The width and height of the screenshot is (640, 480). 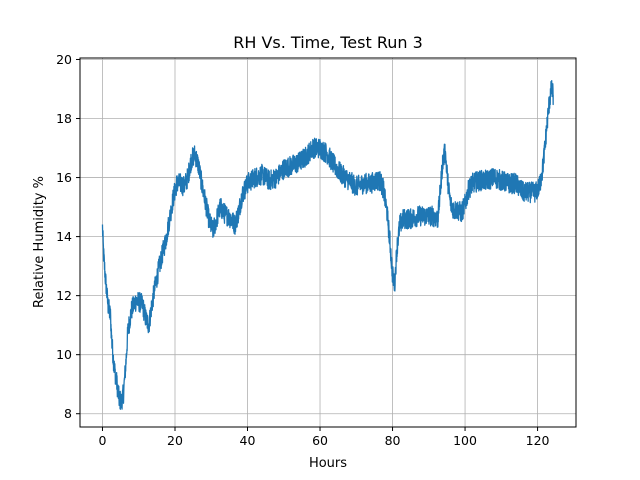 I want to click on x-tick-label: 0, so click(x=103, y=440).